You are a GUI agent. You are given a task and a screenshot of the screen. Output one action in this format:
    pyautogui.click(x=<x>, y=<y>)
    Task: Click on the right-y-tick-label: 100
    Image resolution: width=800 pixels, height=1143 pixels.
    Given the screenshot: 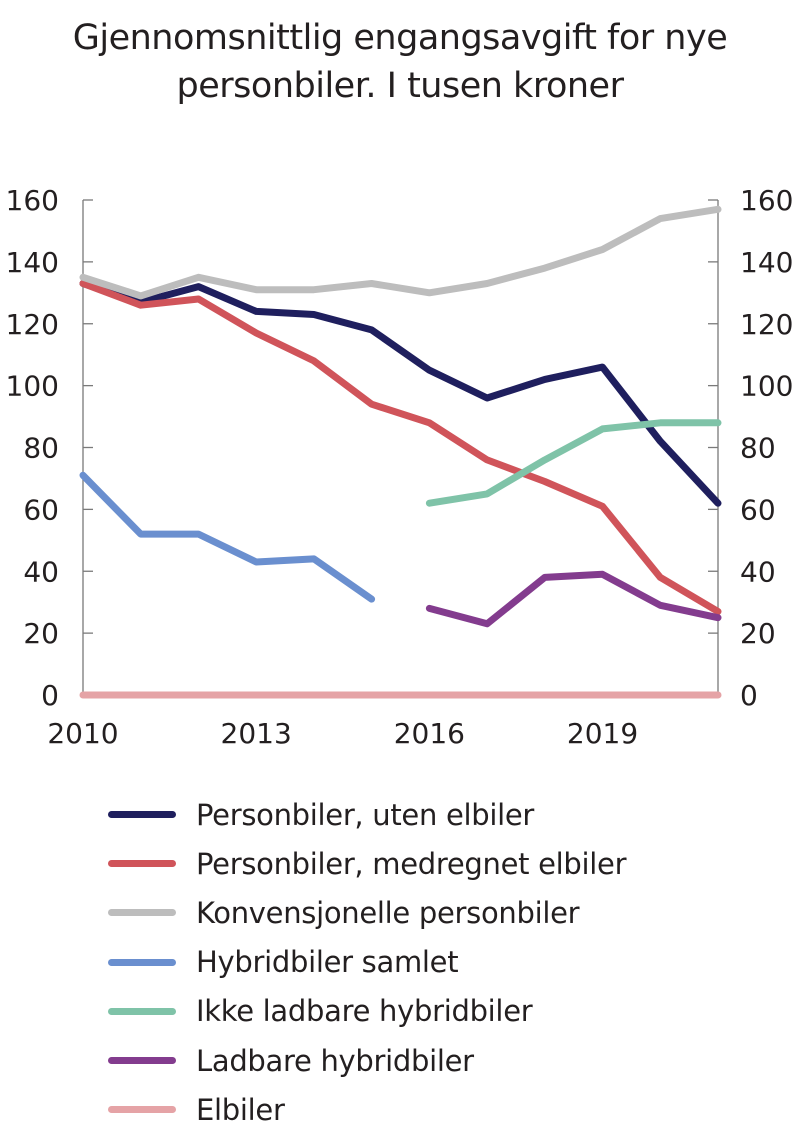 What is the action you would take?
    pyautogui.click(x=766, y=386)
    